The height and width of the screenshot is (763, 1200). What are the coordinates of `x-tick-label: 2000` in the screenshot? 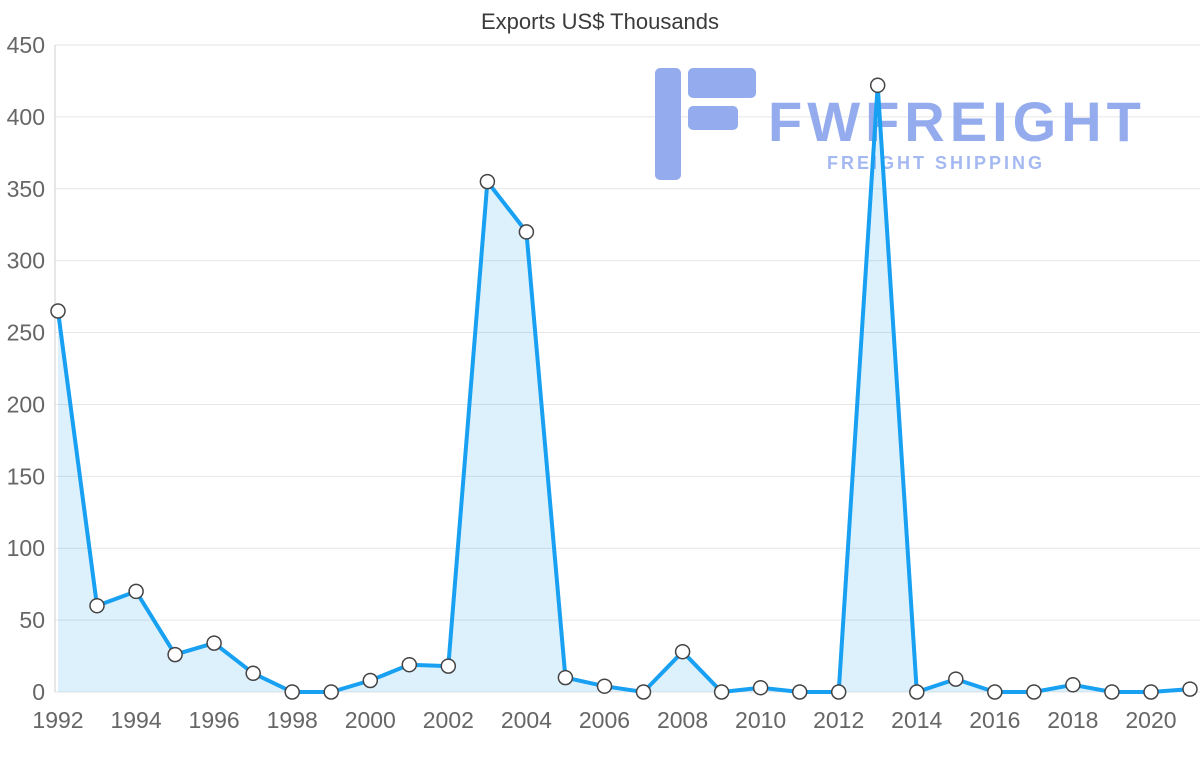 It's located at (370, 720).